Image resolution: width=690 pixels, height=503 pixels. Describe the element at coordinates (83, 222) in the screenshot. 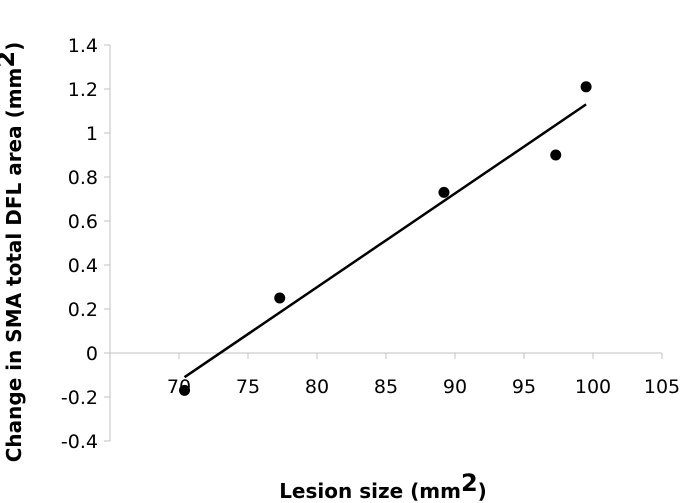

I see `y-tick-label: 0.6` at that location.